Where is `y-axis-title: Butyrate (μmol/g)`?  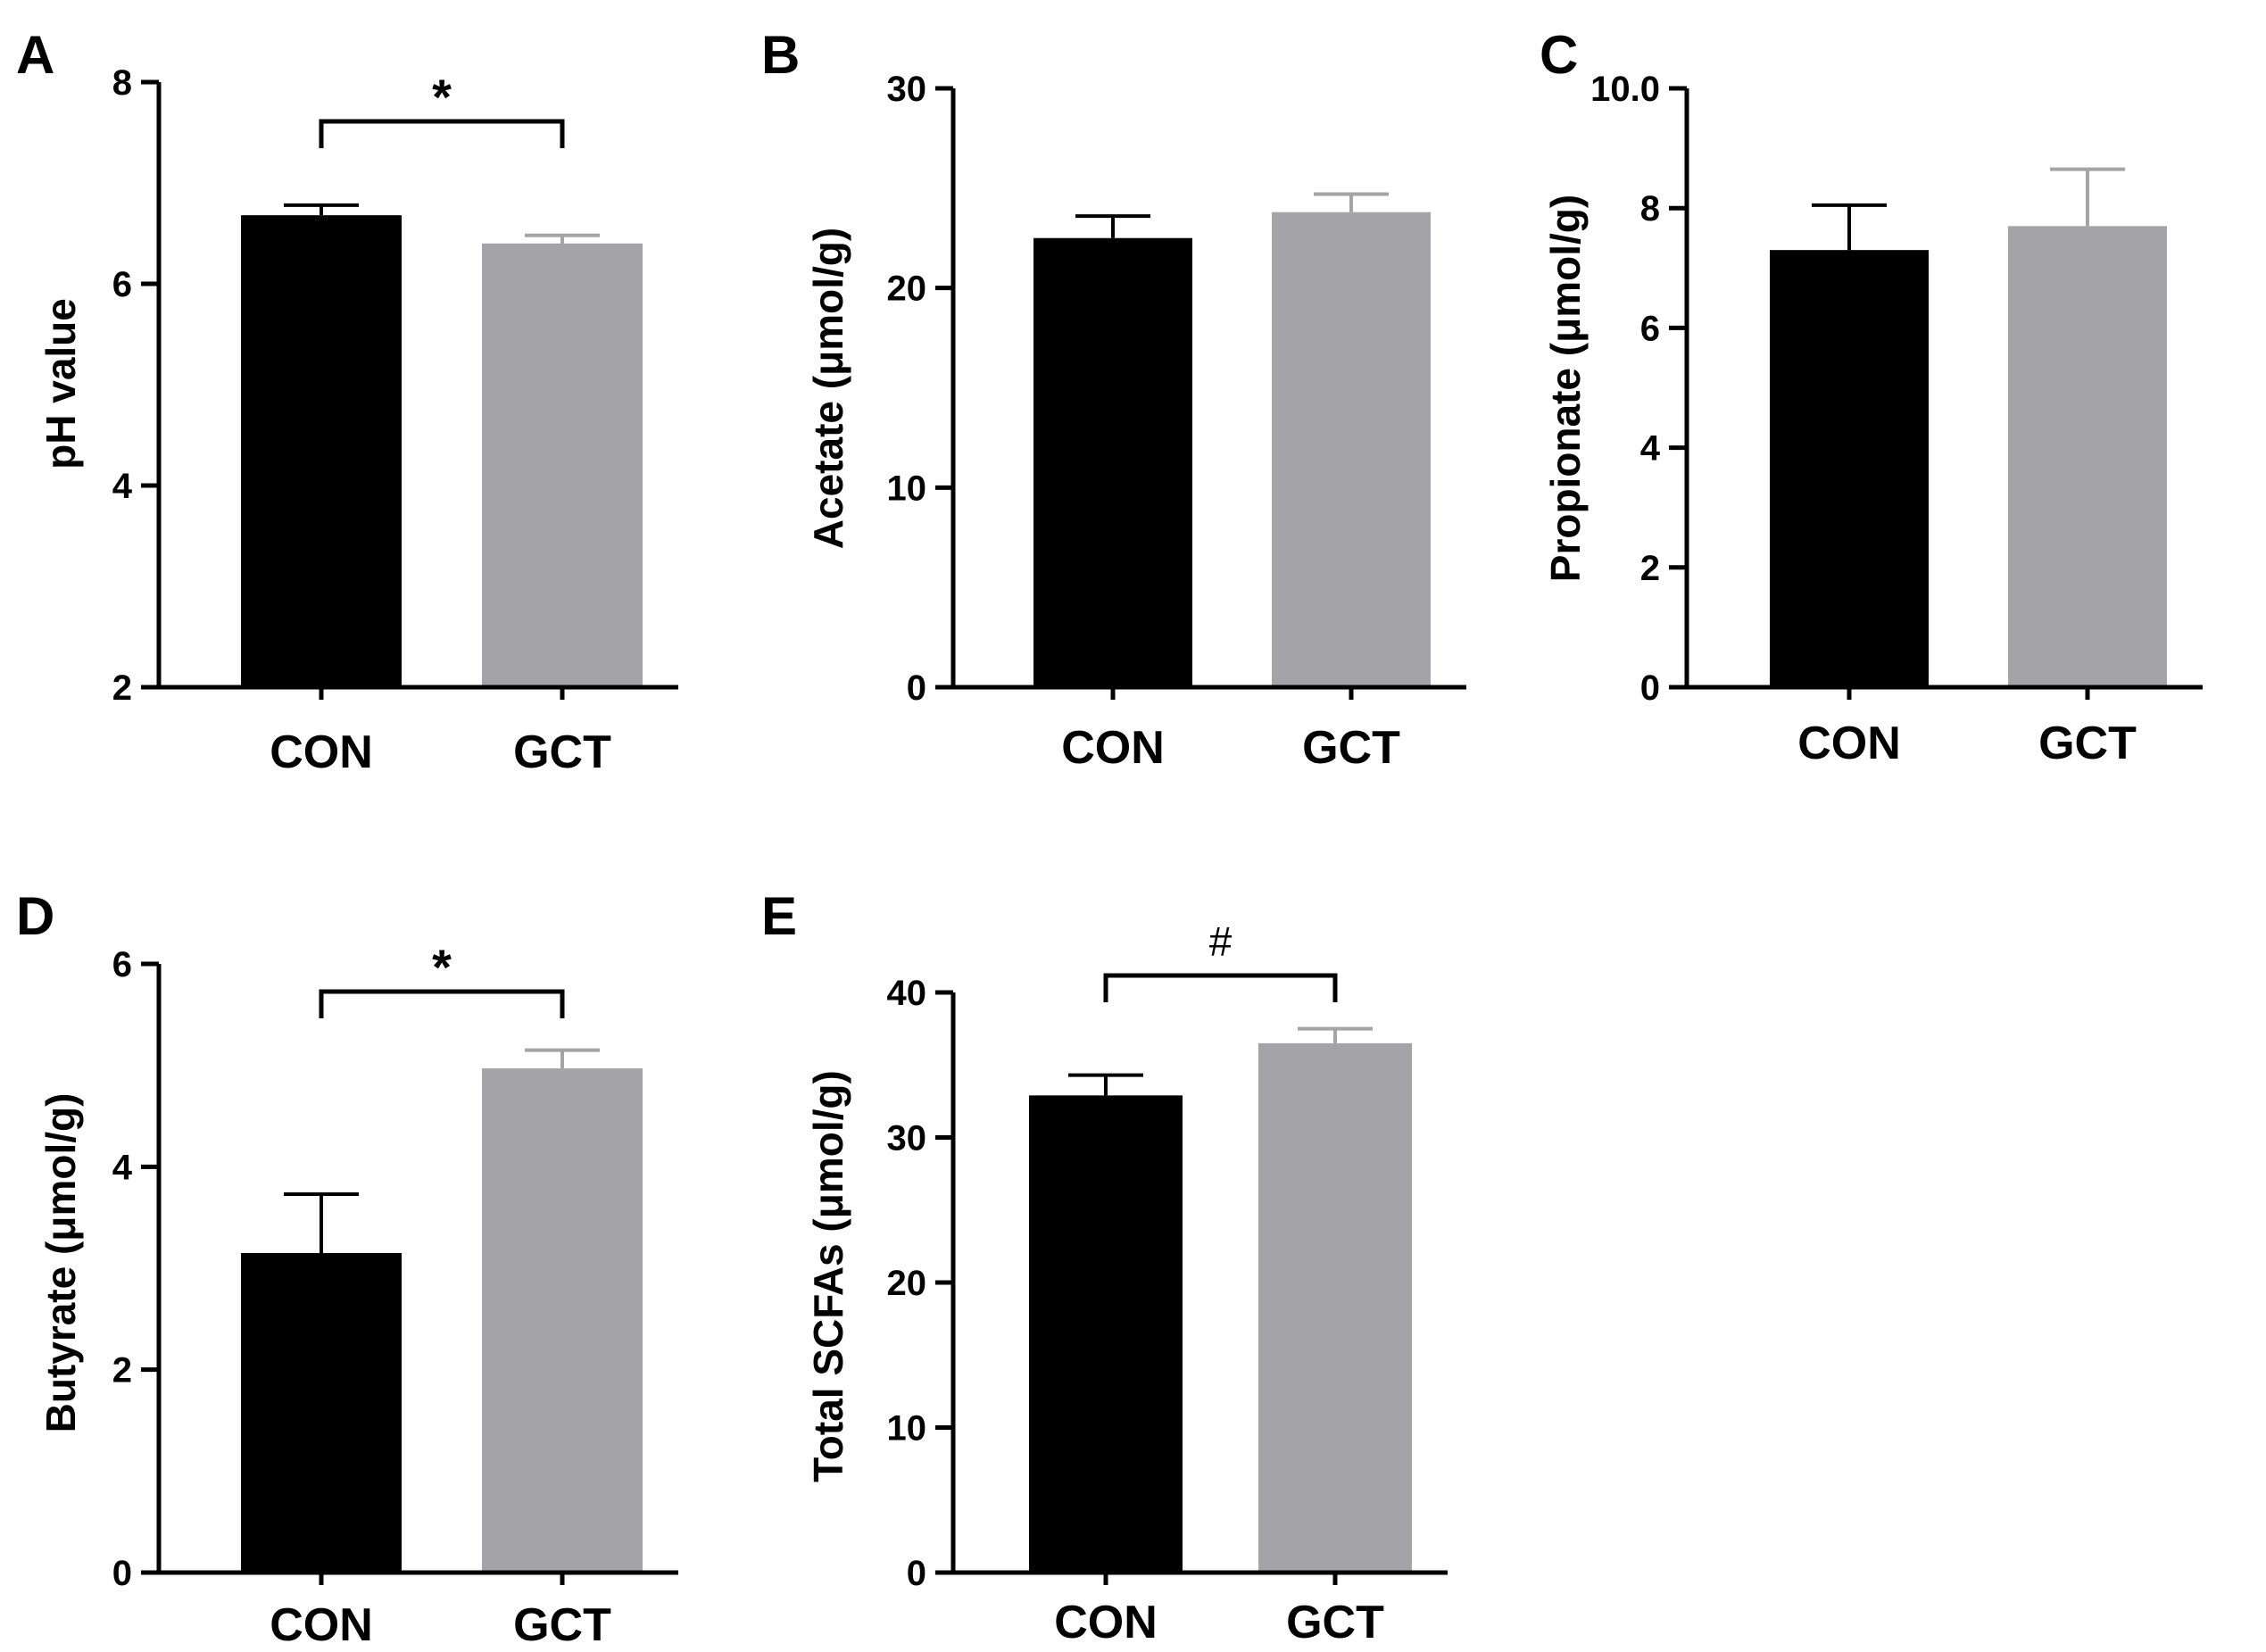 y-axis-title: Butyrate (μmol/g) is located at coordinates (60, 1263).